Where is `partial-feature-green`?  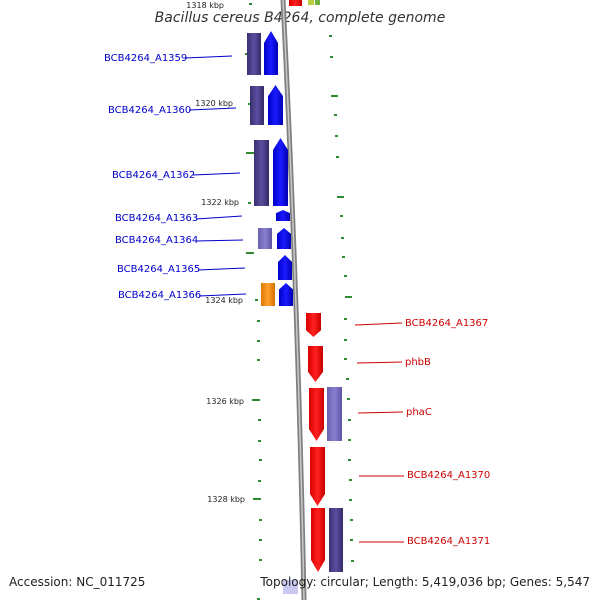 partial-feature-green is located at coordinates (317, 2).